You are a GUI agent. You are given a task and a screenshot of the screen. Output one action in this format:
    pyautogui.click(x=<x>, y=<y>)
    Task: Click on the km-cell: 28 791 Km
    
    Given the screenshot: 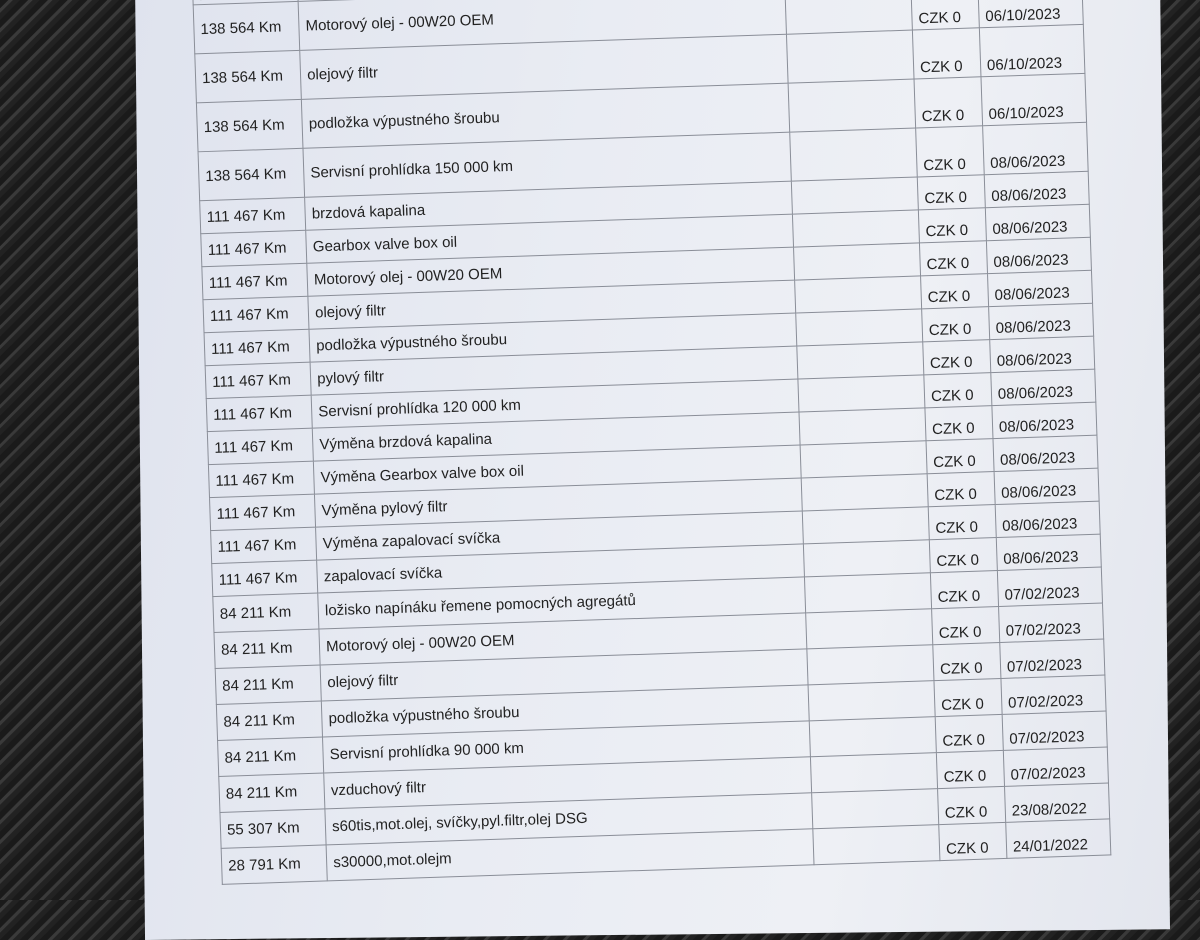 What is the action you would take?
    pyautogui.click(x=274, y=864)
    